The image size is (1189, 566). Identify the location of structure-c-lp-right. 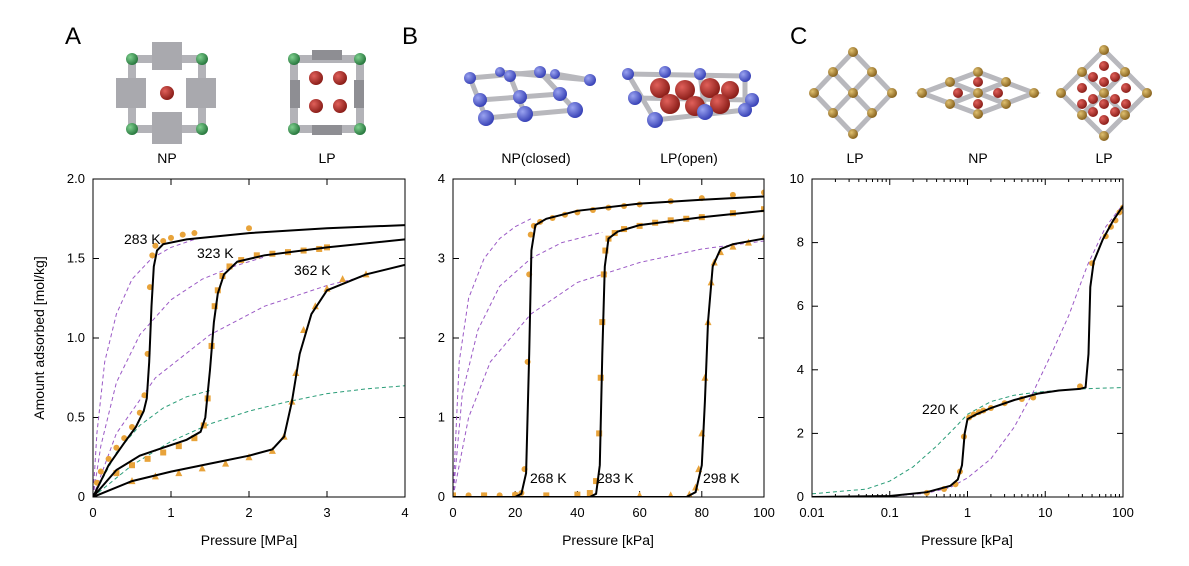
(1104, 93).